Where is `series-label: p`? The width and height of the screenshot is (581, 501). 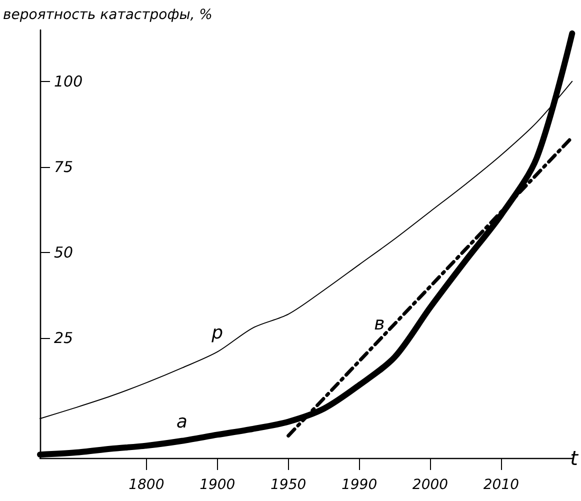
series-label: p is located at coordinates (217, 333).